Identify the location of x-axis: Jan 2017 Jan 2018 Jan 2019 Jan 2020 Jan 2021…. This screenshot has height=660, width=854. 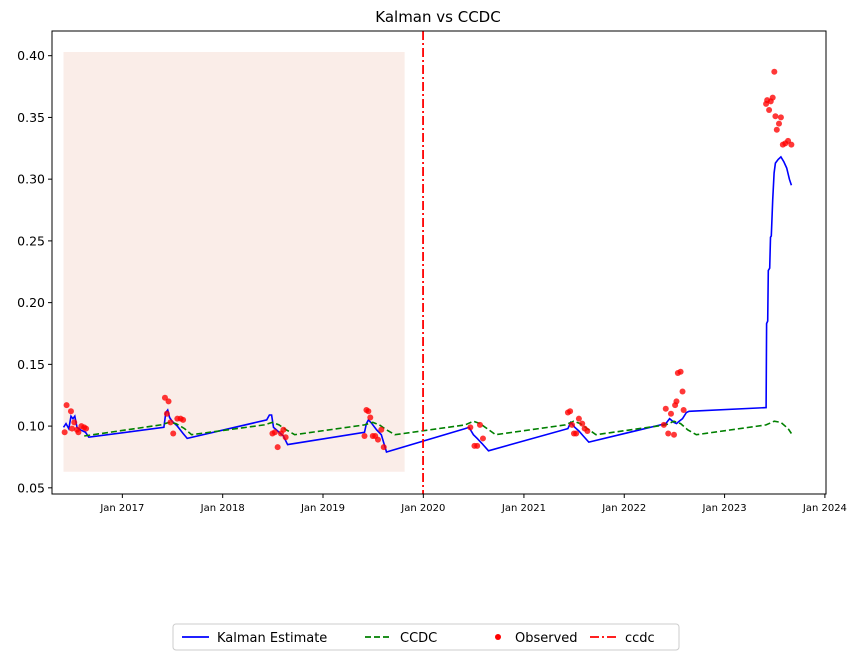
(473, 504).